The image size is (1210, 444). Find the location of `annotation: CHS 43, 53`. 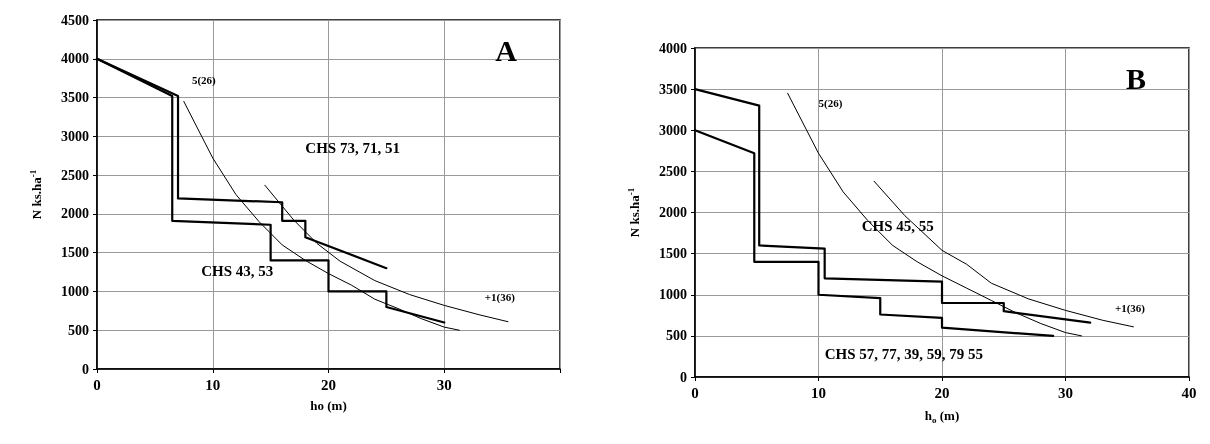

annotation: CHS 43, 53 is located at coordinates (237, 270).